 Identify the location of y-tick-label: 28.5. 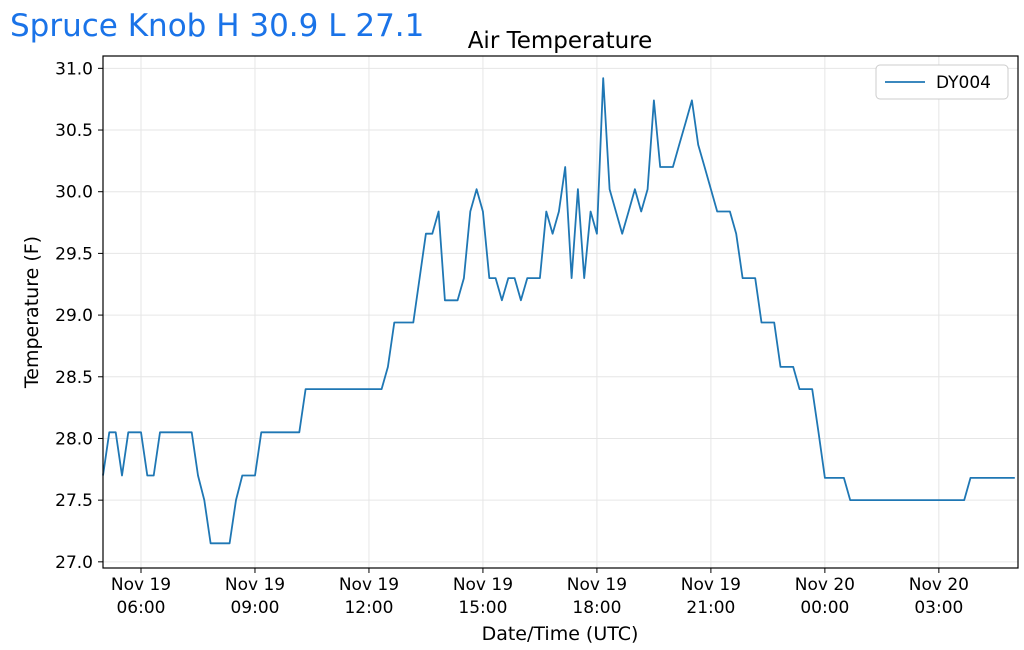
(74, 378).